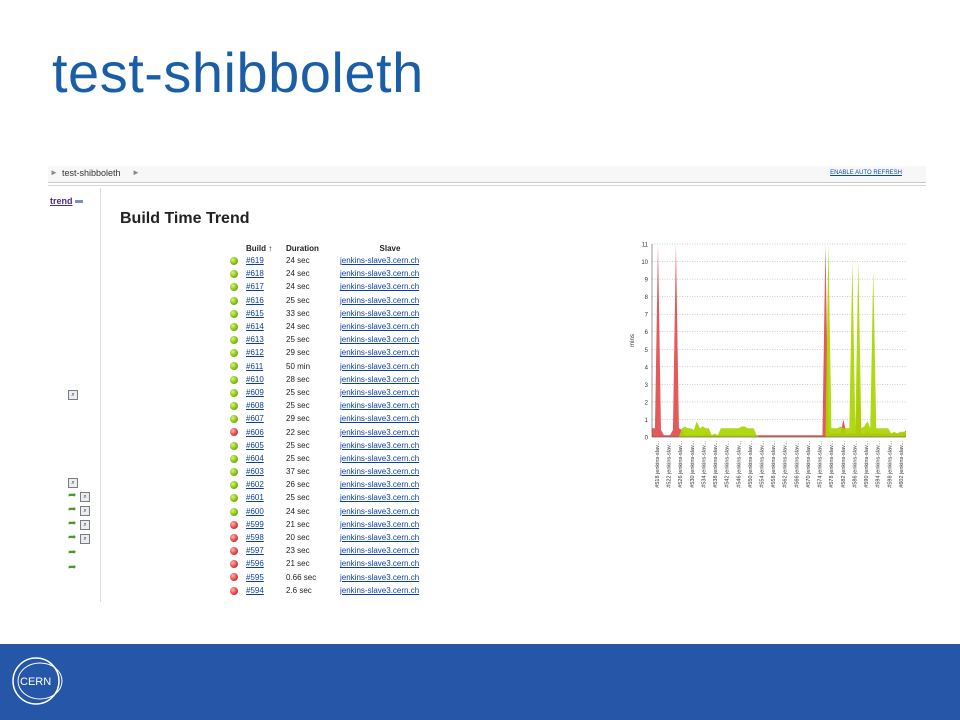 This screenshot has height=720, width=960. Describe the element at coordinates (255, 445) in the screenshot. I see `build-link: #605` at that location.